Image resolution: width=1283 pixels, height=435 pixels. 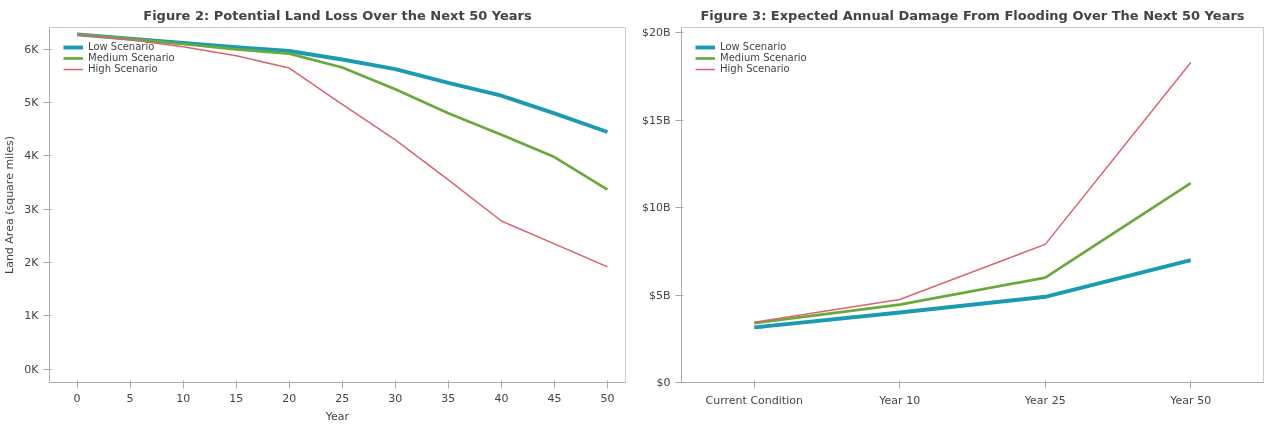 What do you see at coordinates (663, 382) in the screenshot?
I see `y-tick-label: $0` at bounding box center [663, 382].